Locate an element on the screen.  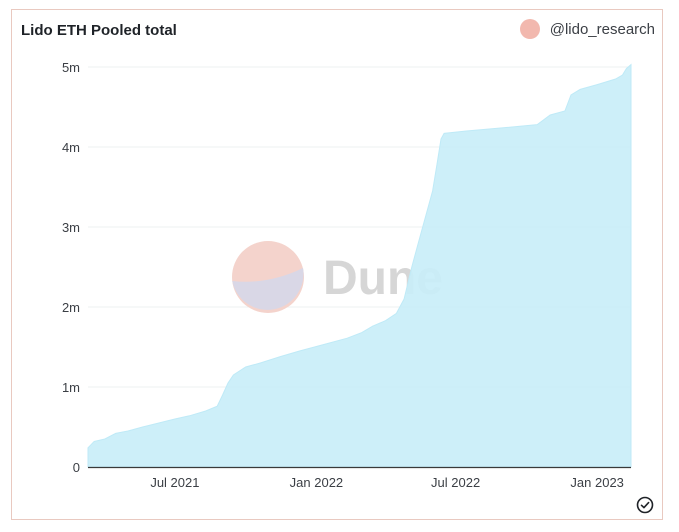
x-tick-label: Jul 2021 is located at coordinates (174, 482).